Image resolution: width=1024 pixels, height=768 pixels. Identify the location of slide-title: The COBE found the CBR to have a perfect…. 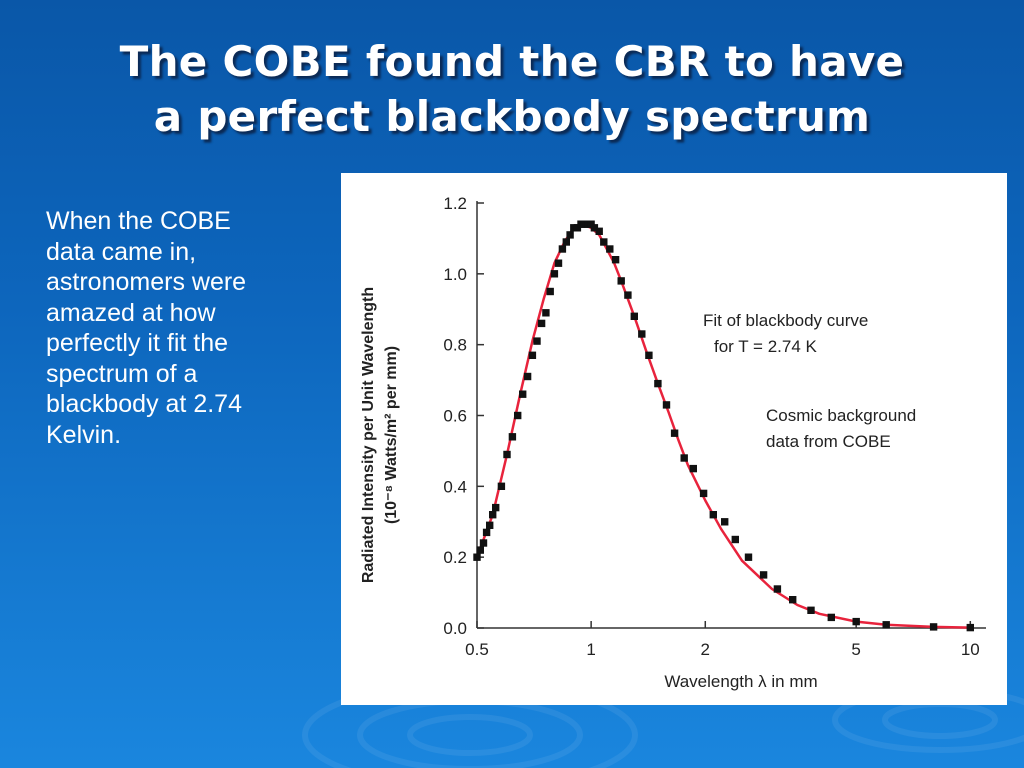
(512, 89).